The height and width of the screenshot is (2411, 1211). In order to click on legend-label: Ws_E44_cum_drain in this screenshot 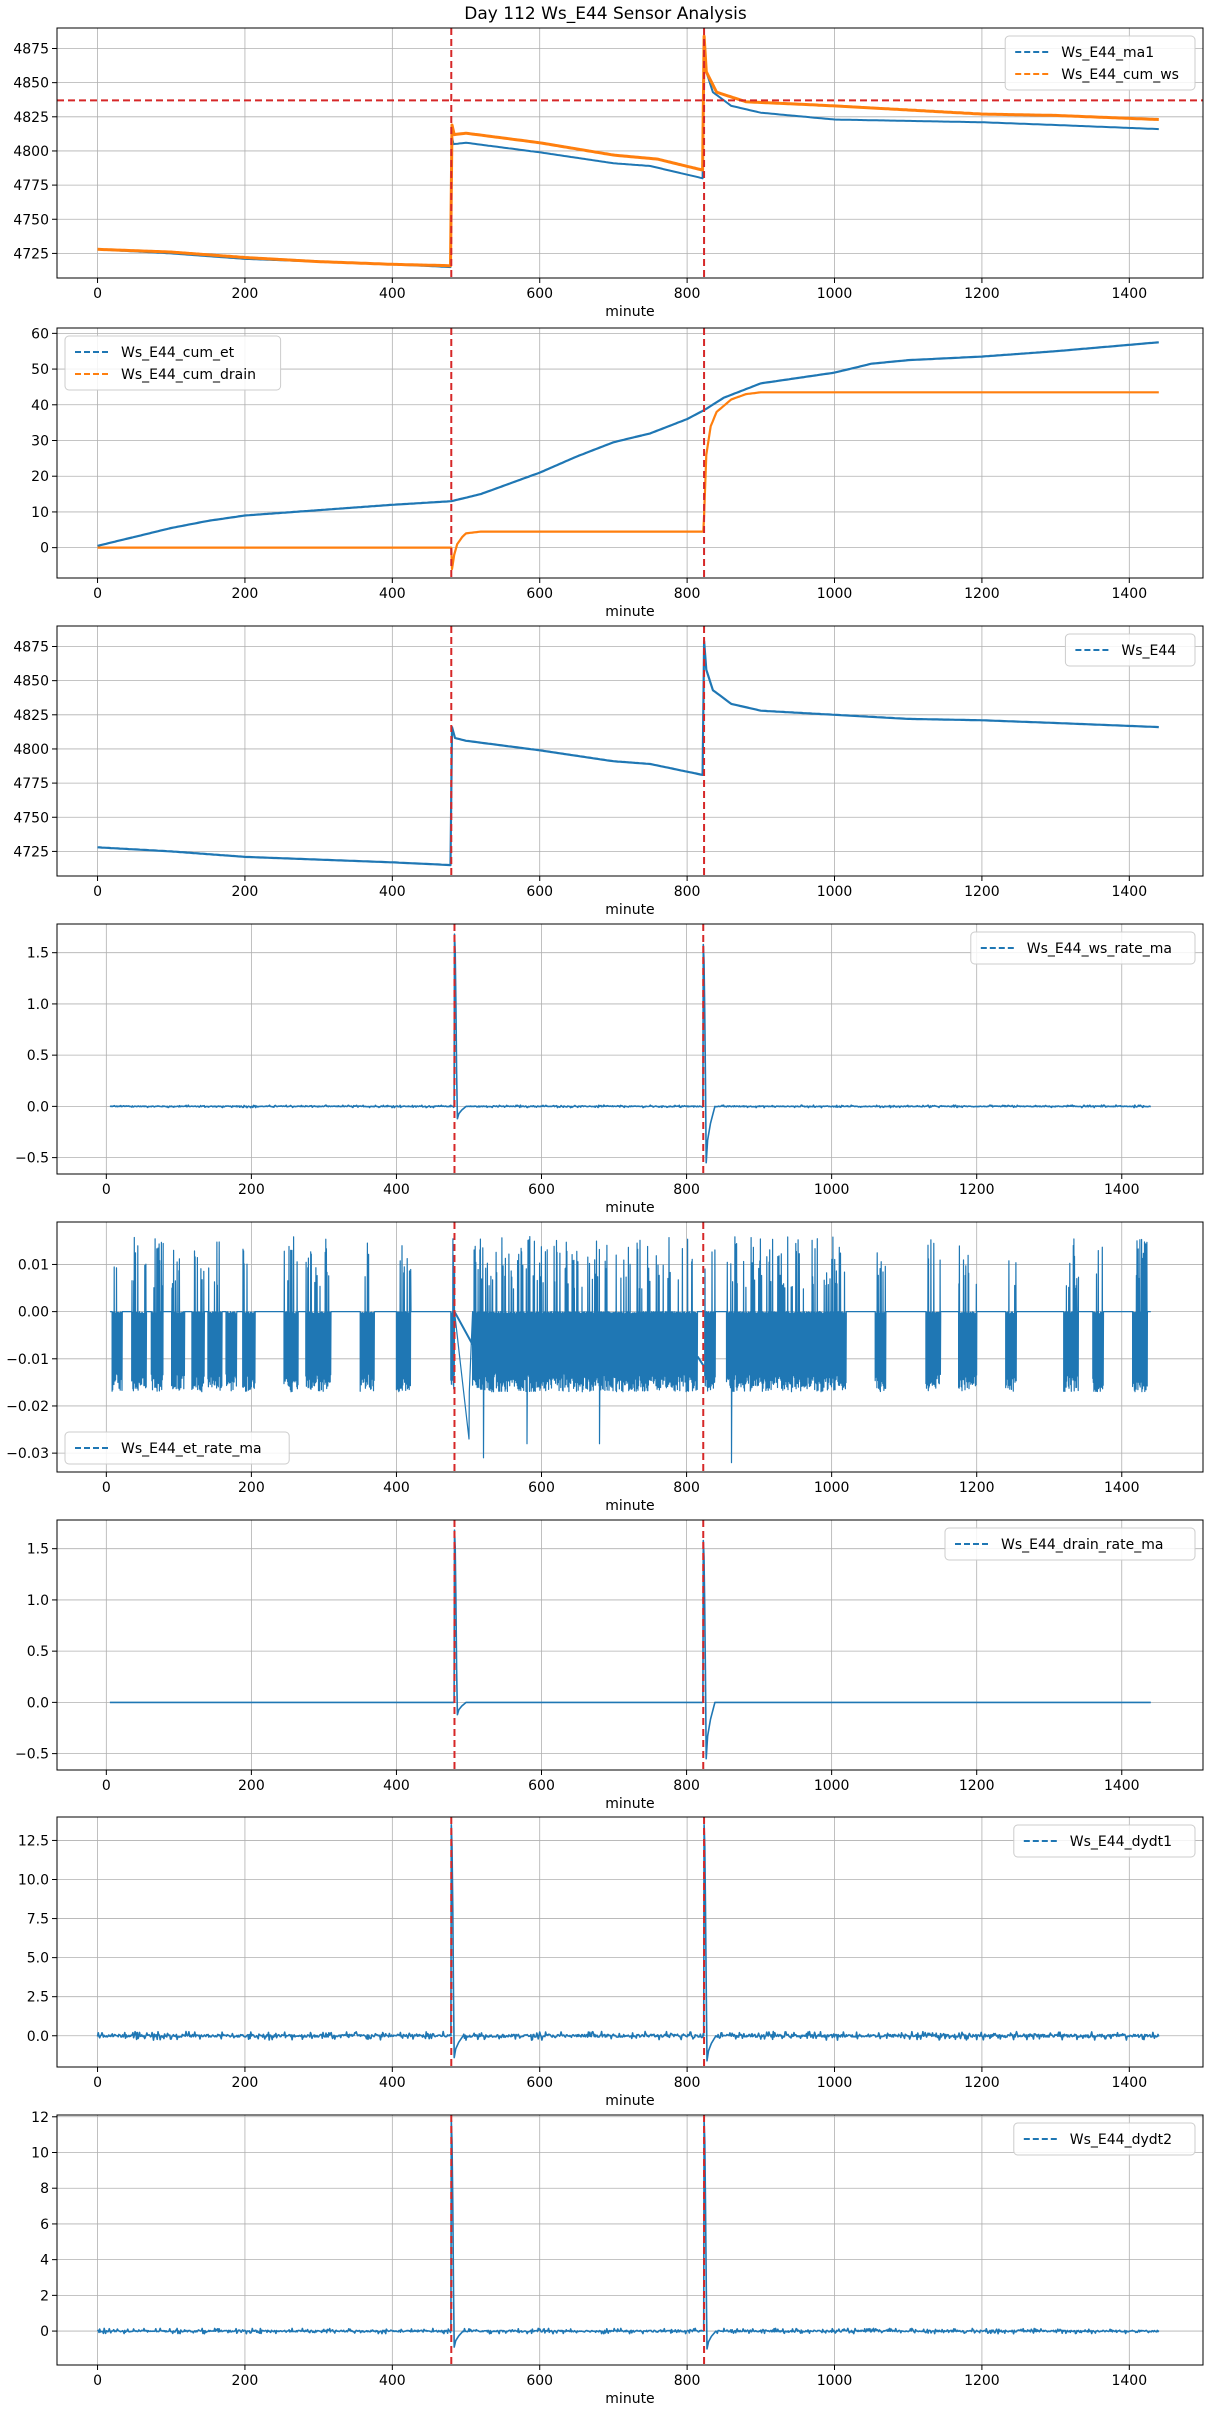, I will do `click(188, 375)`.